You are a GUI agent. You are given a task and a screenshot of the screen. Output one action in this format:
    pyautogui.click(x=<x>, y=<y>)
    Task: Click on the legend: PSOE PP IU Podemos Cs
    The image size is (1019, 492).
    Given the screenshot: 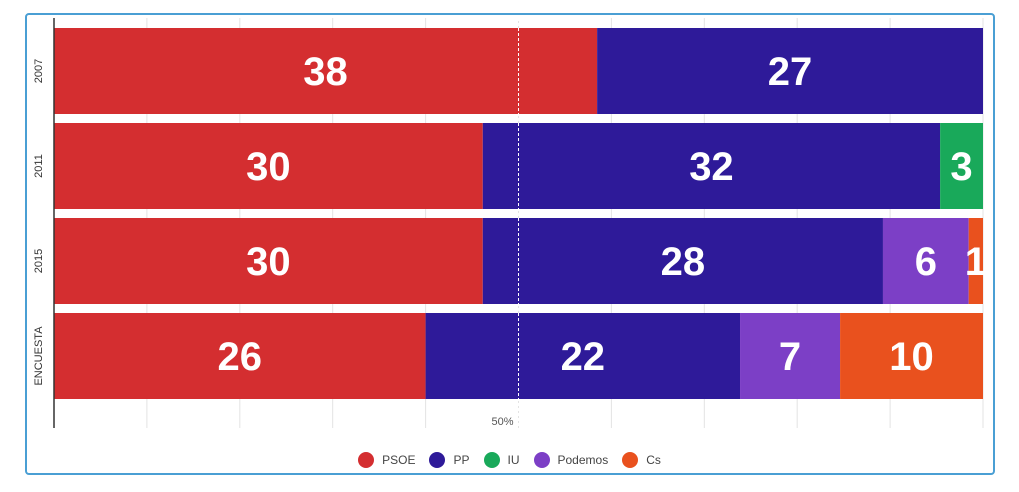 What is the action you would take?
    pyautogui.click(x=509, y=460)
    